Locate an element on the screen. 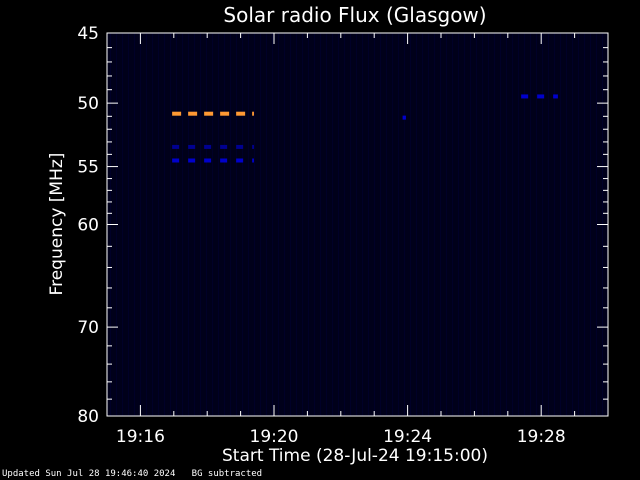 The height and width of the screenshot is (480, 640). x-tick-label: 19:24 is located at coordinates (407, 437).